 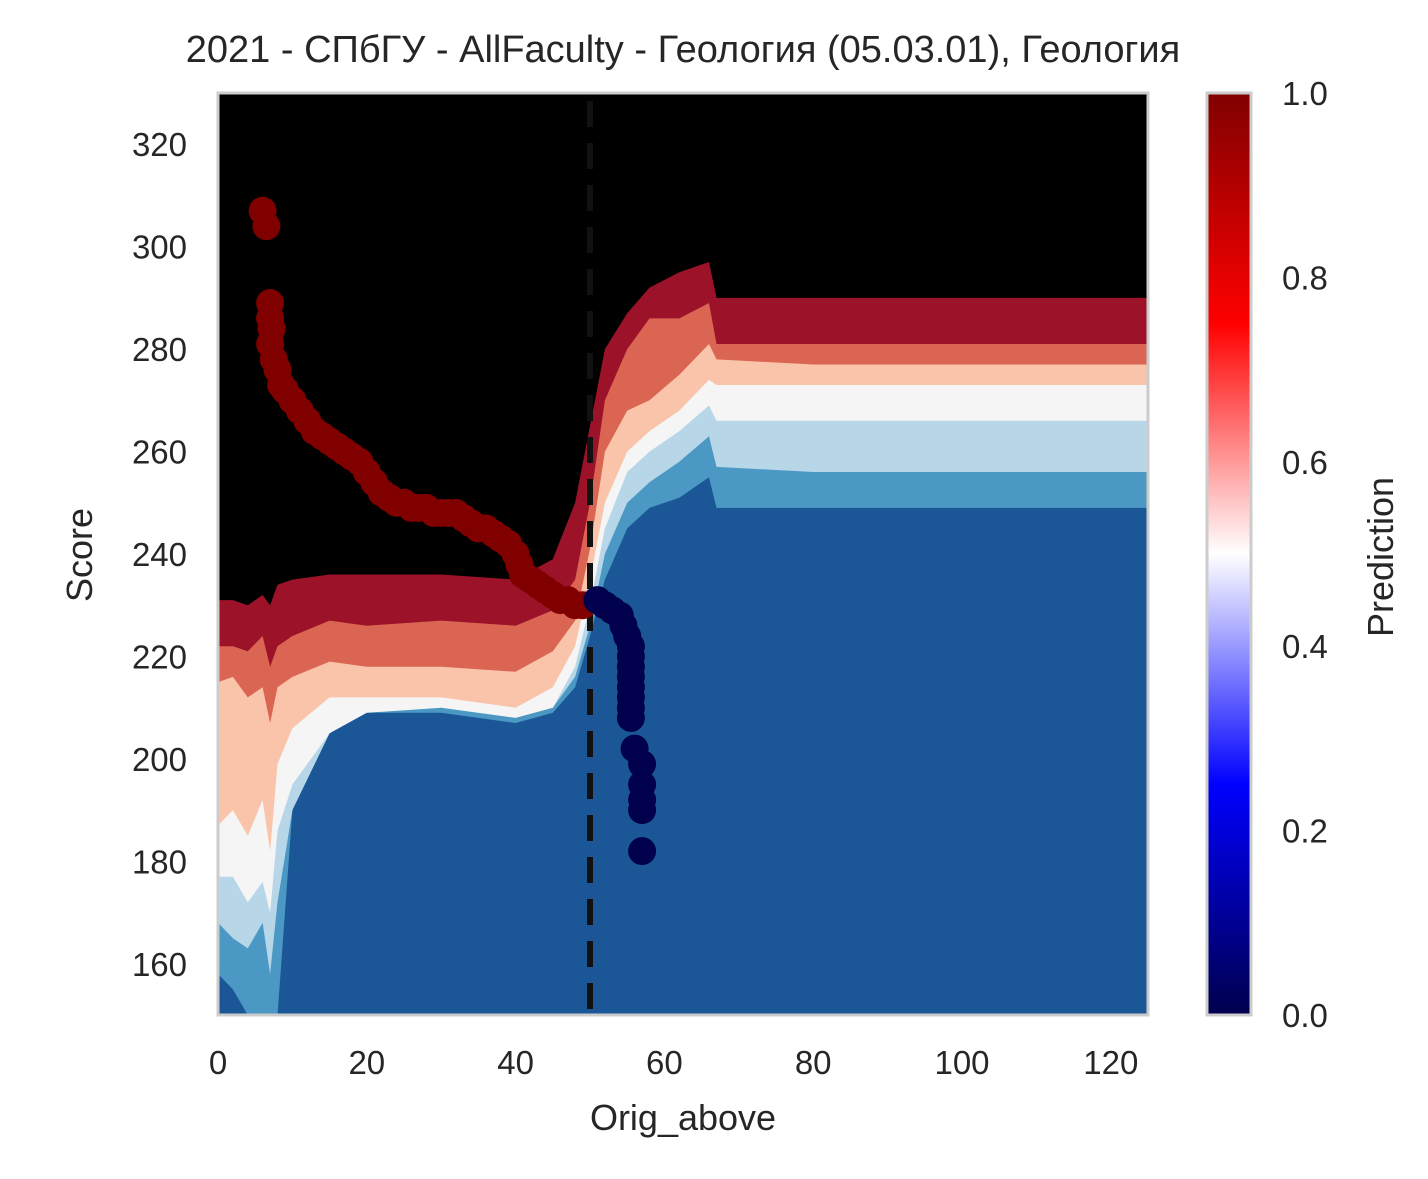 I want to click on y-tick-label: 200, so click(x=159, y=759).